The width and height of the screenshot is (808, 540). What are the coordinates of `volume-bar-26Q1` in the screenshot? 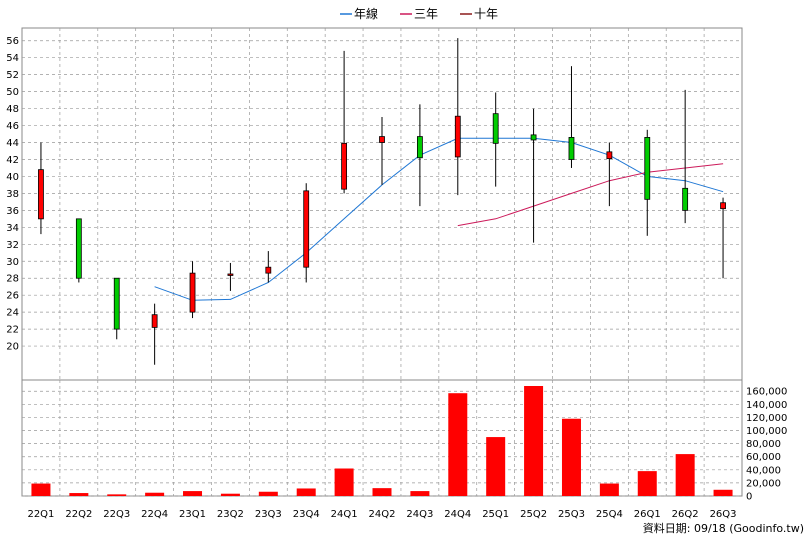 It's located at (647, 483).